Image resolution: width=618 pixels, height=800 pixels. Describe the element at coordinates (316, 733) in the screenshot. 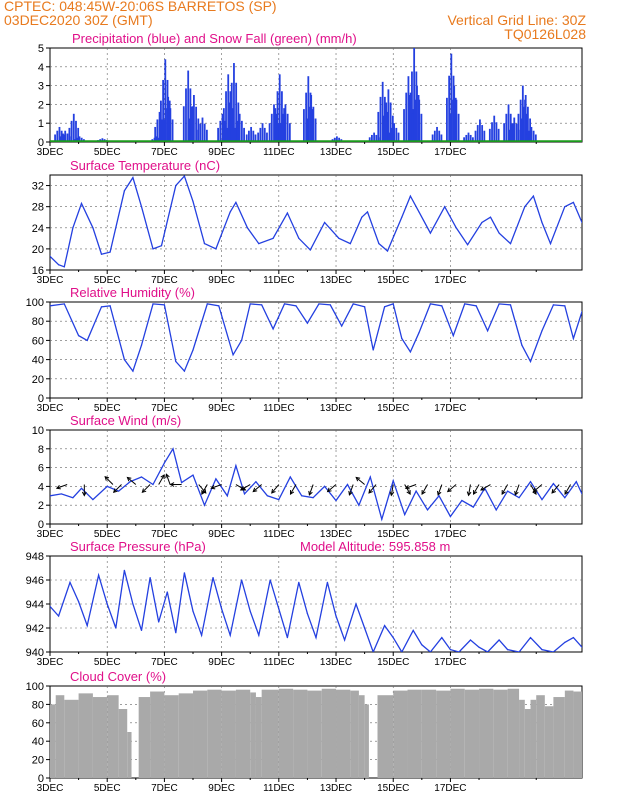

I see `data-layer` at that location.